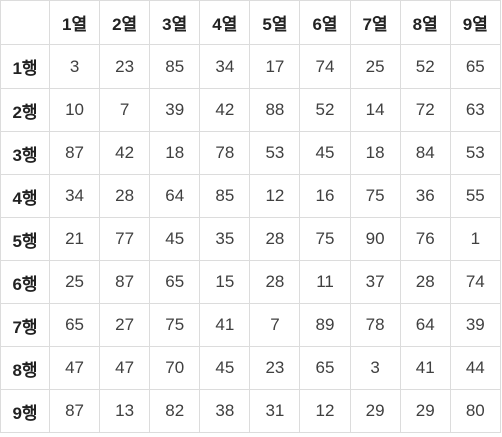 The width and height of the screenshot is (502, 437). I want to click on table-cell: 90, so click(375, 239).